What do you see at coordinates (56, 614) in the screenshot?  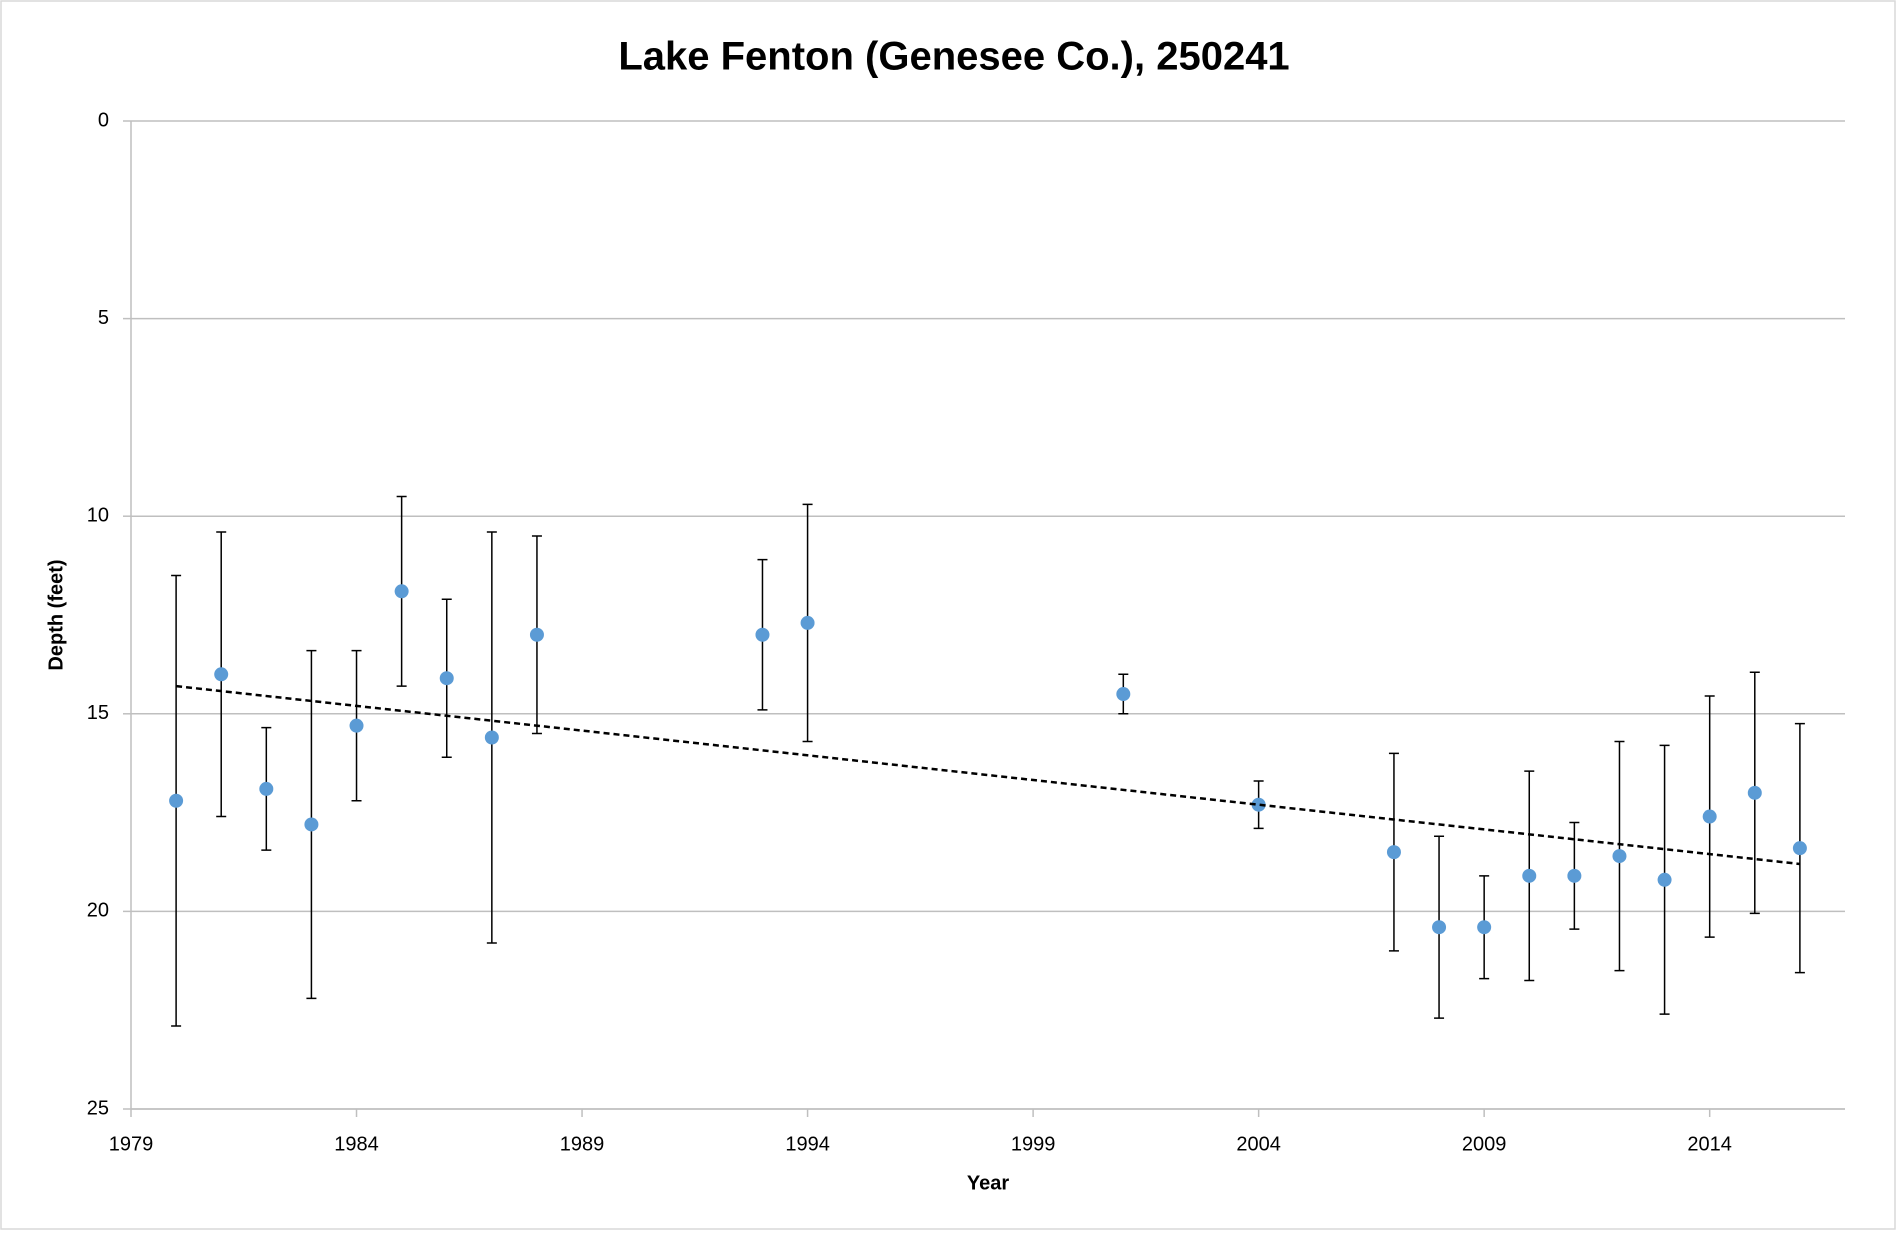 I see `y-axis-label: Depth (feet)` at bounding box center [56, 614].